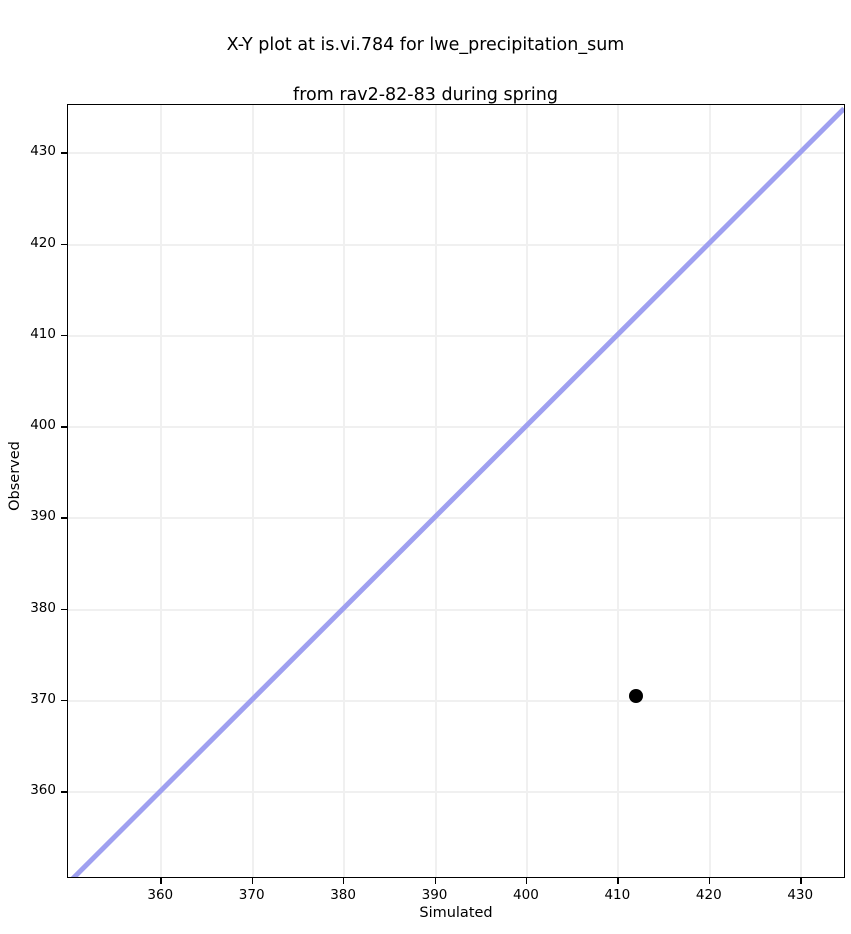 Image resolution: width=851 pixels, height=934 pixels. I want to click on y-tick-label: 430, so click(43, 151).